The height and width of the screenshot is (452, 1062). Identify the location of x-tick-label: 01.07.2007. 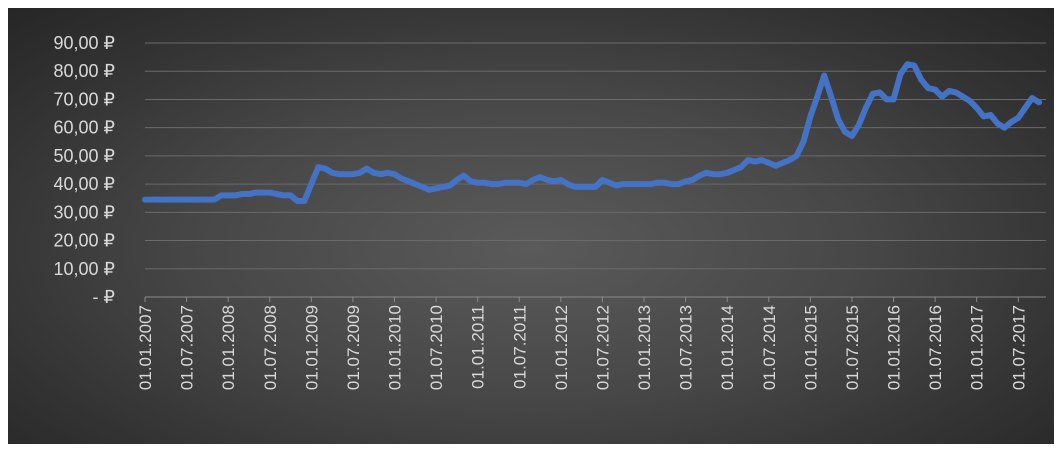
(187, 347).